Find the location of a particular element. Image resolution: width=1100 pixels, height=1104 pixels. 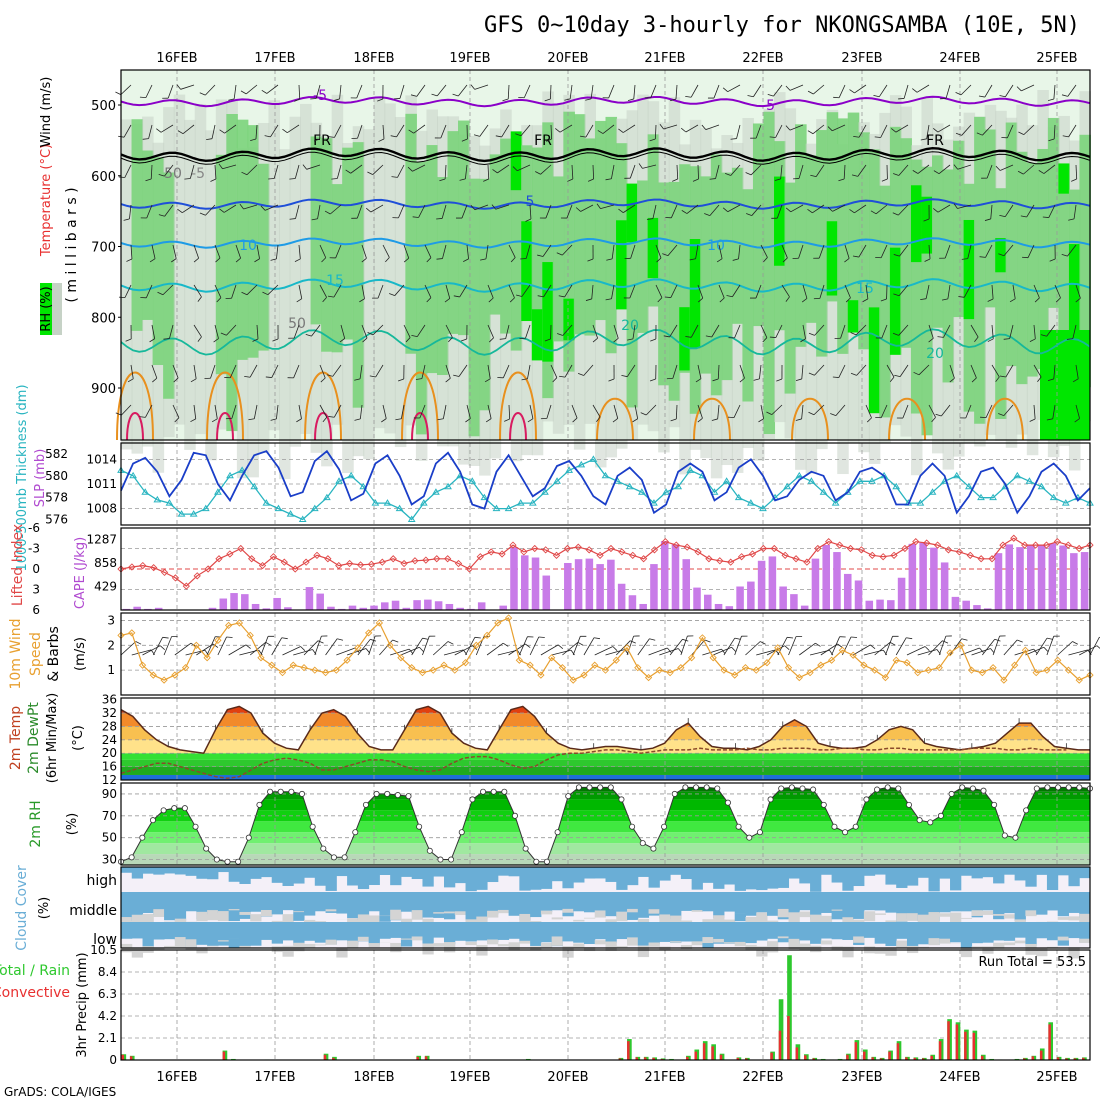

rh-band is located at coordinates (605, 848).